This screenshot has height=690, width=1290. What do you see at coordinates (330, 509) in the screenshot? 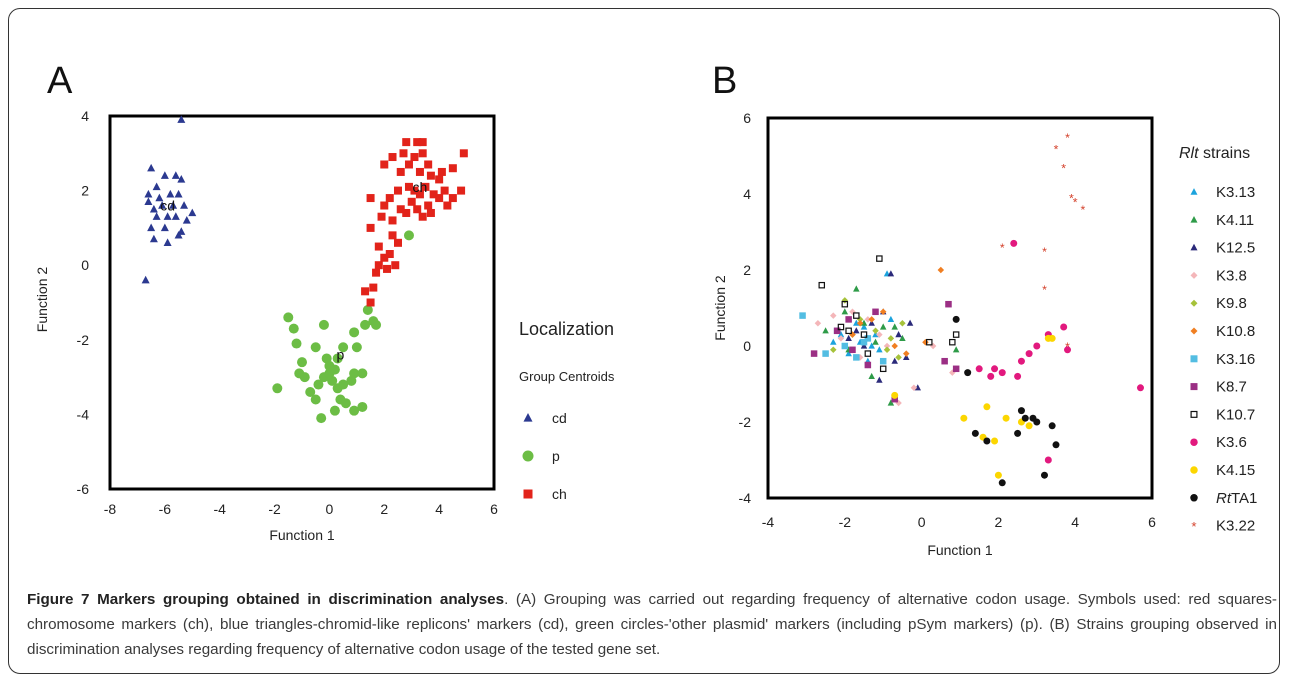
I see `x-tick-label-a: 0` at bounding box center [330, 509].